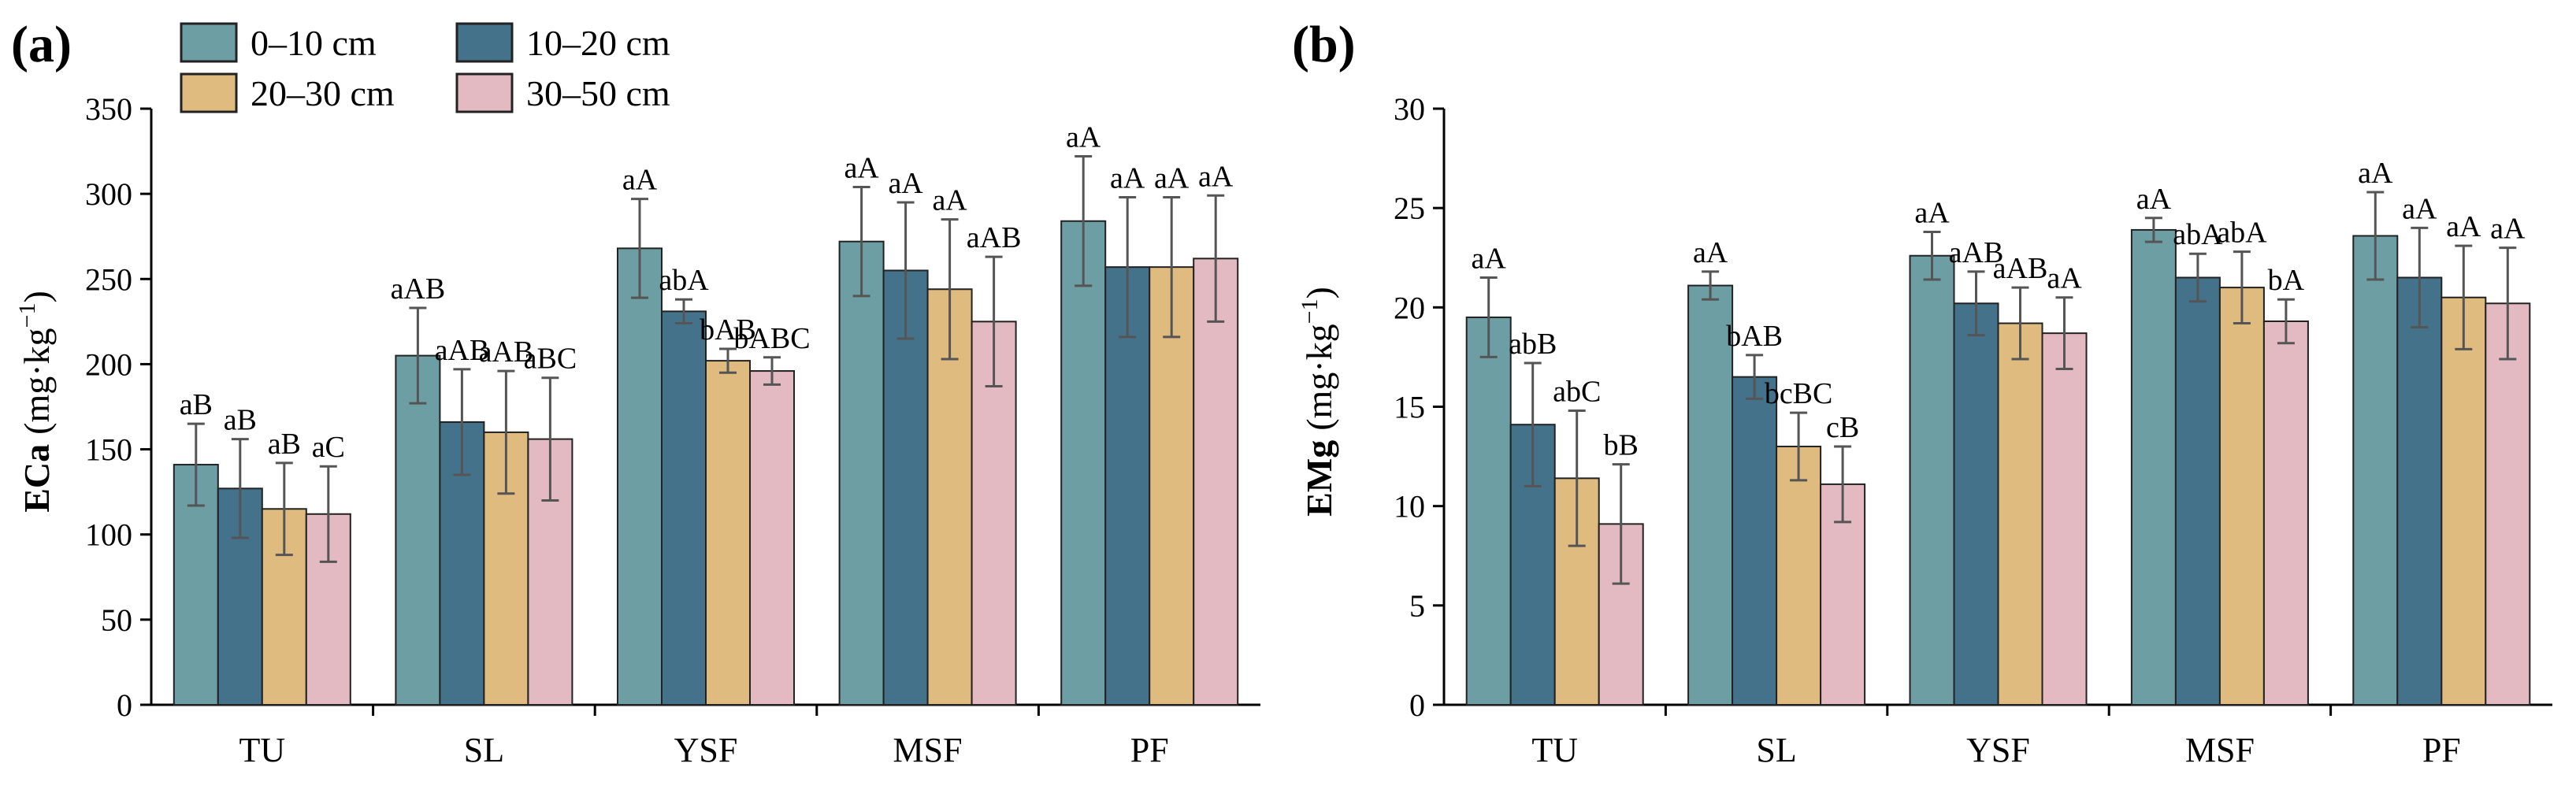 This screenshot has width=2576, height=793. Describe the element at coordinates (2420, 277) in the screenshot. I see `error-bar-b-pf-10-20-cm` at that location.